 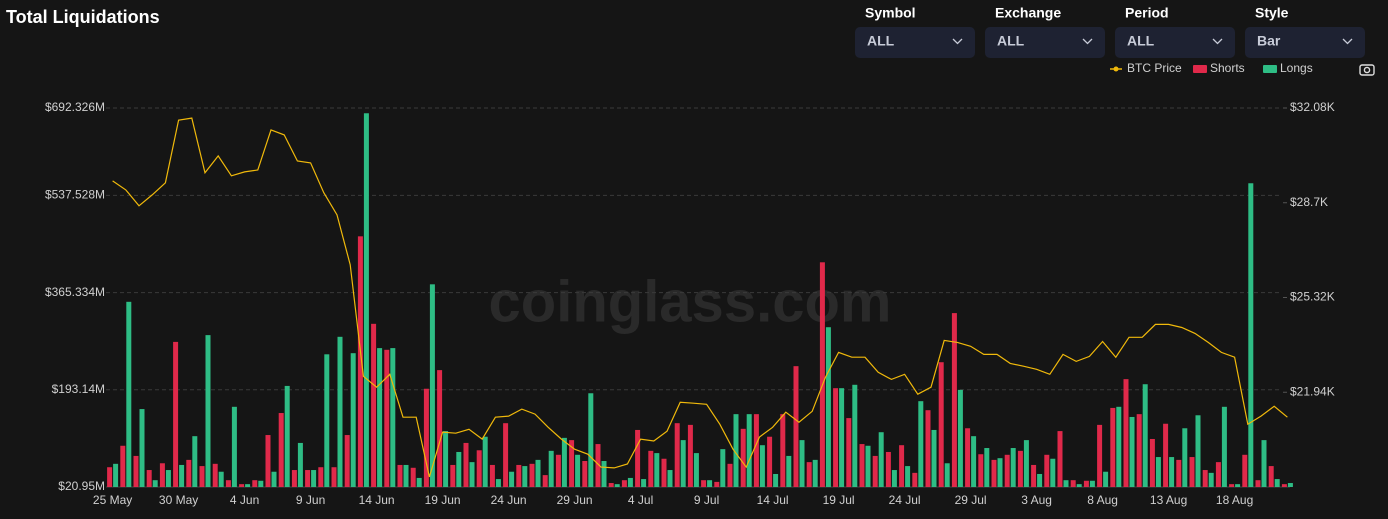 What do you see at coordinates (310, 500) in the screenshot?
I see `x-tick-label: 9 Jun` at bounding box center [310, 500].